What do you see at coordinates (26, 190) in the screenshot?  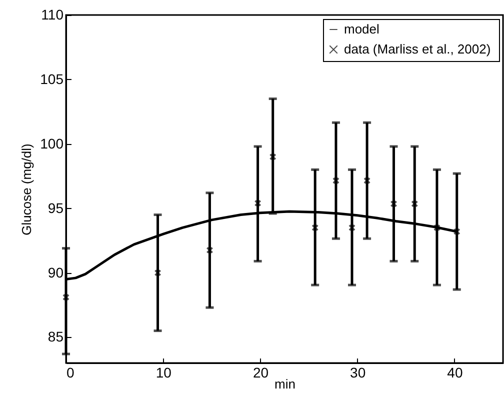 I see `y-axis-title: Glucose (mg/dl)` at bounding box center [26, 190].